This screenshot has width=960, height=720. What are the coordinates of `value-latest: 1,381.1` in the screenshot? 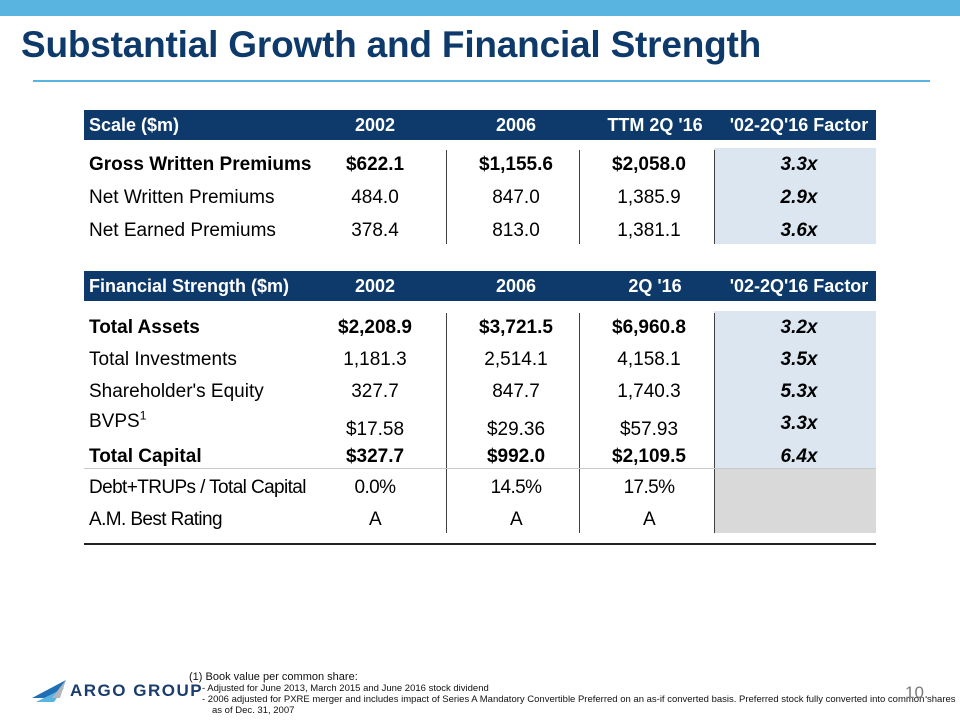 It's located at (649, 230).